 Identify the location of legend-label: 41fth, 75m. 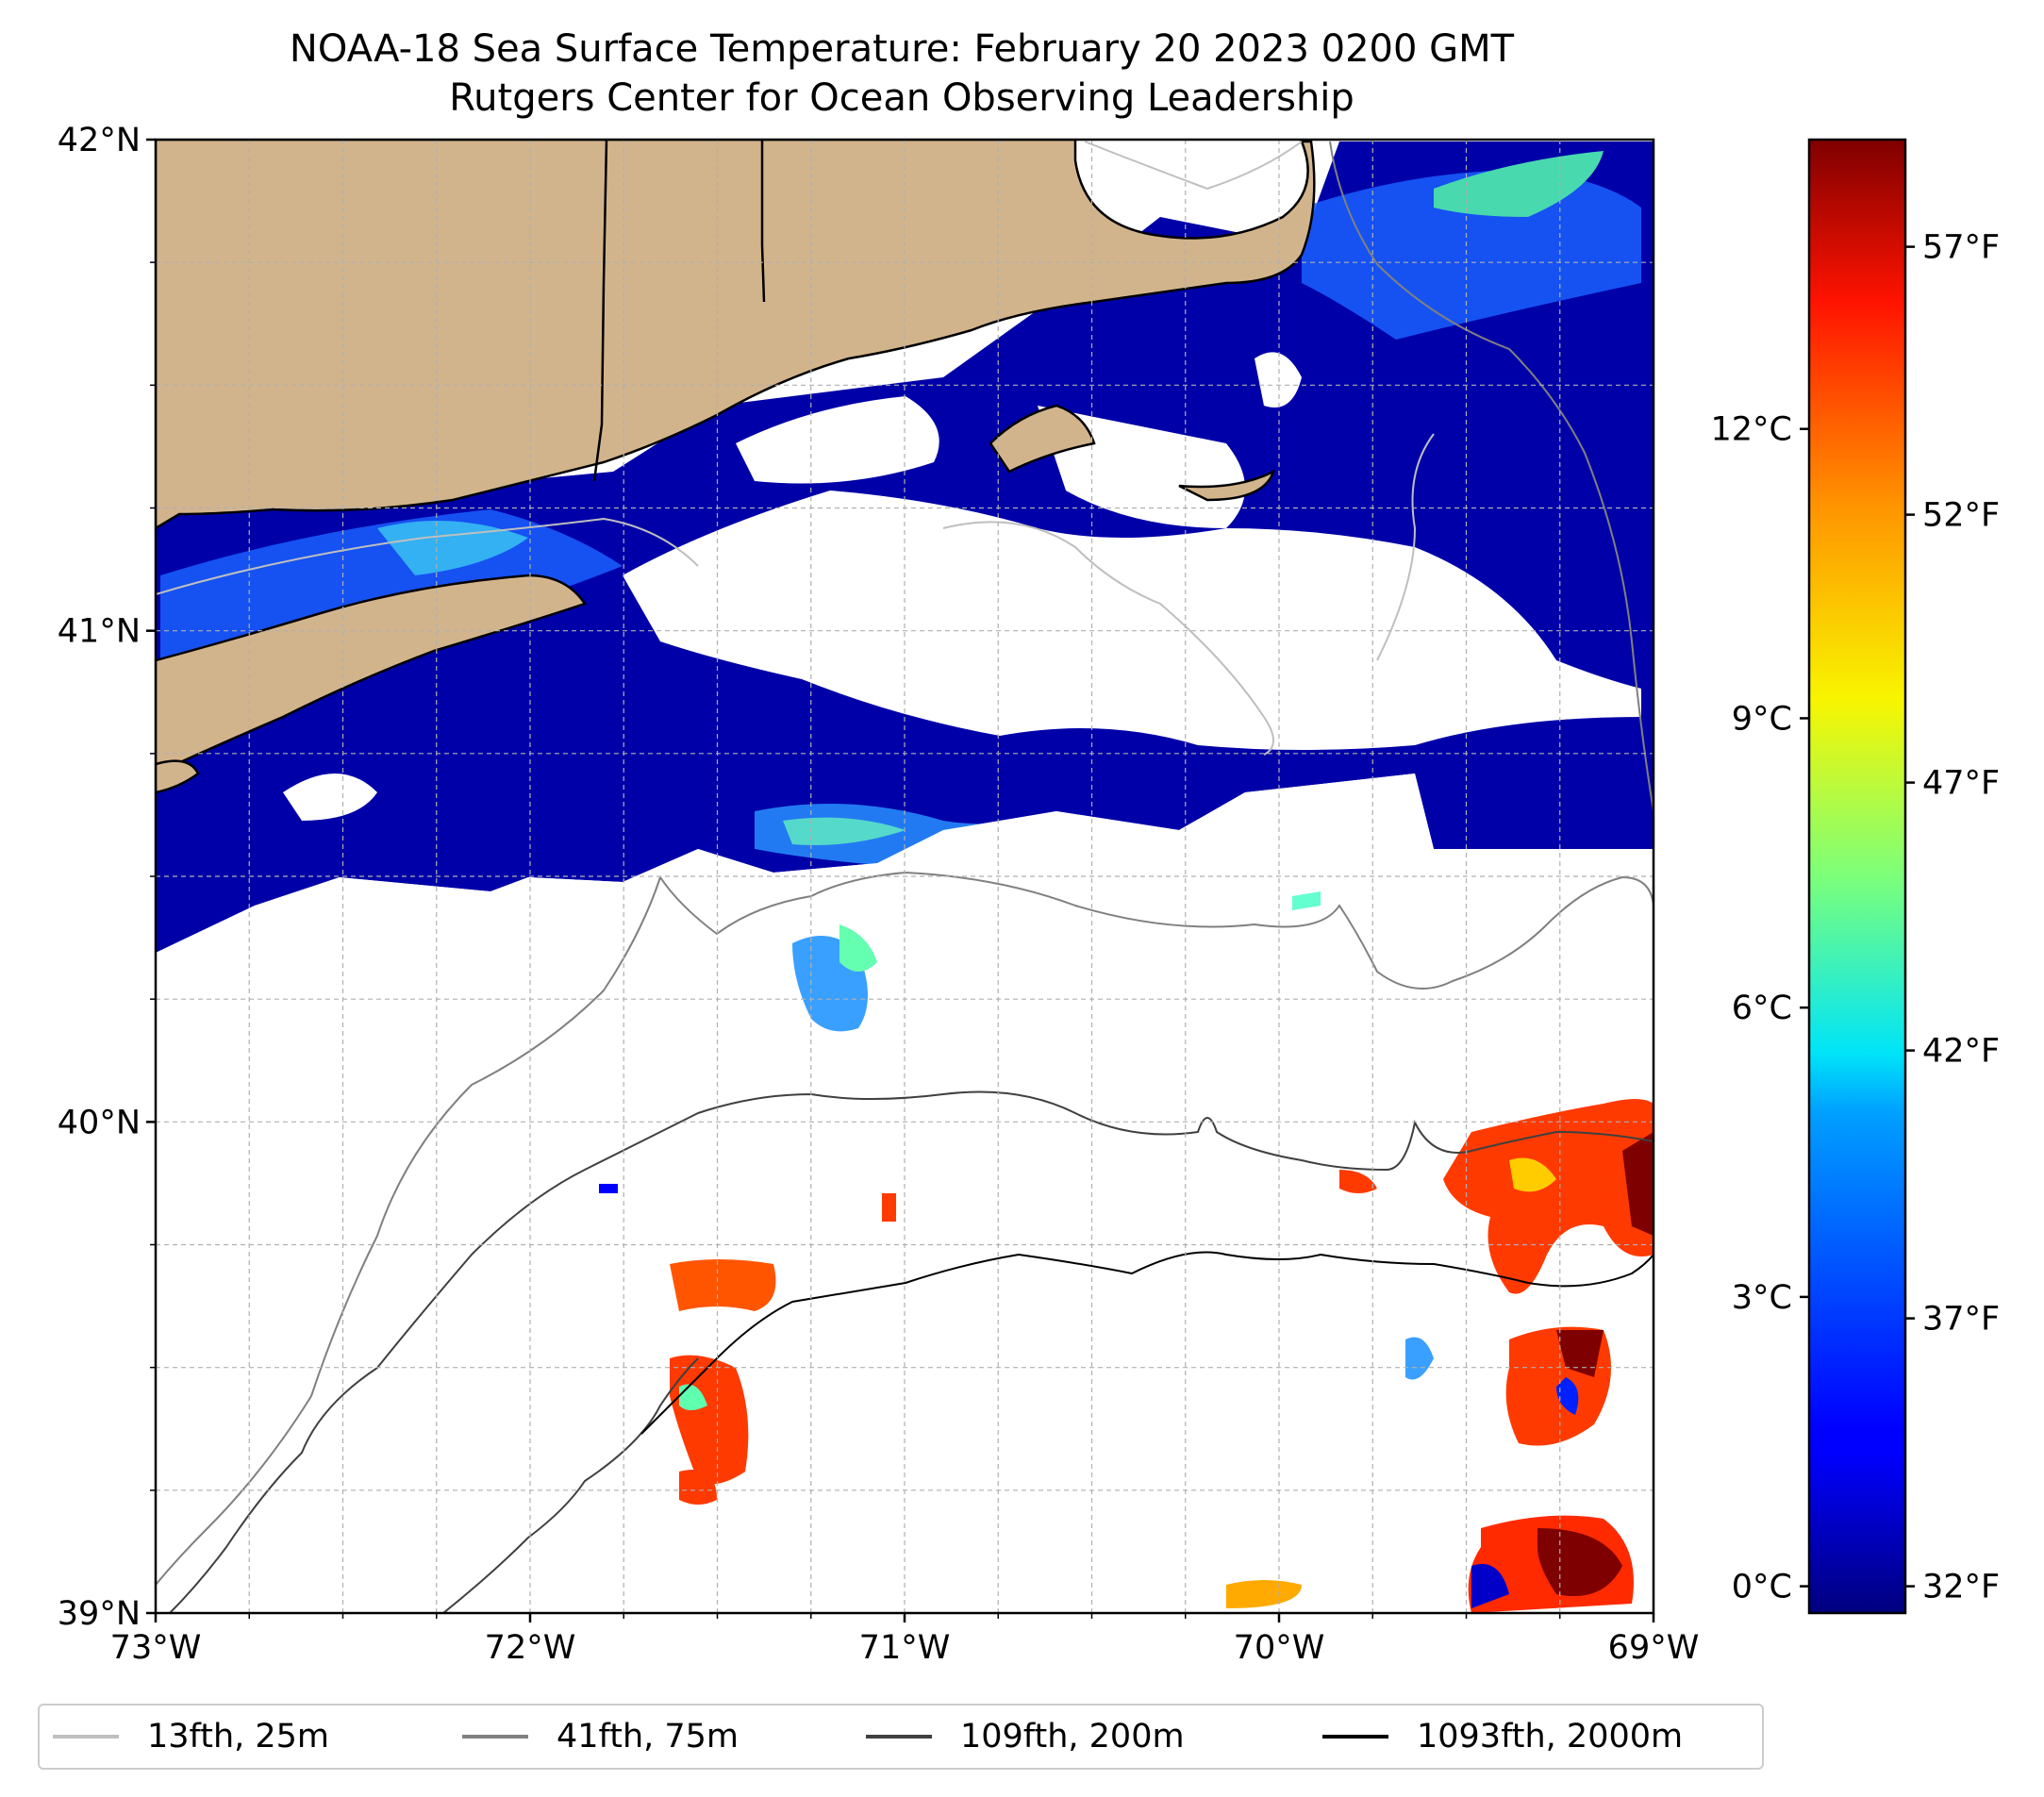
(648, 1736).